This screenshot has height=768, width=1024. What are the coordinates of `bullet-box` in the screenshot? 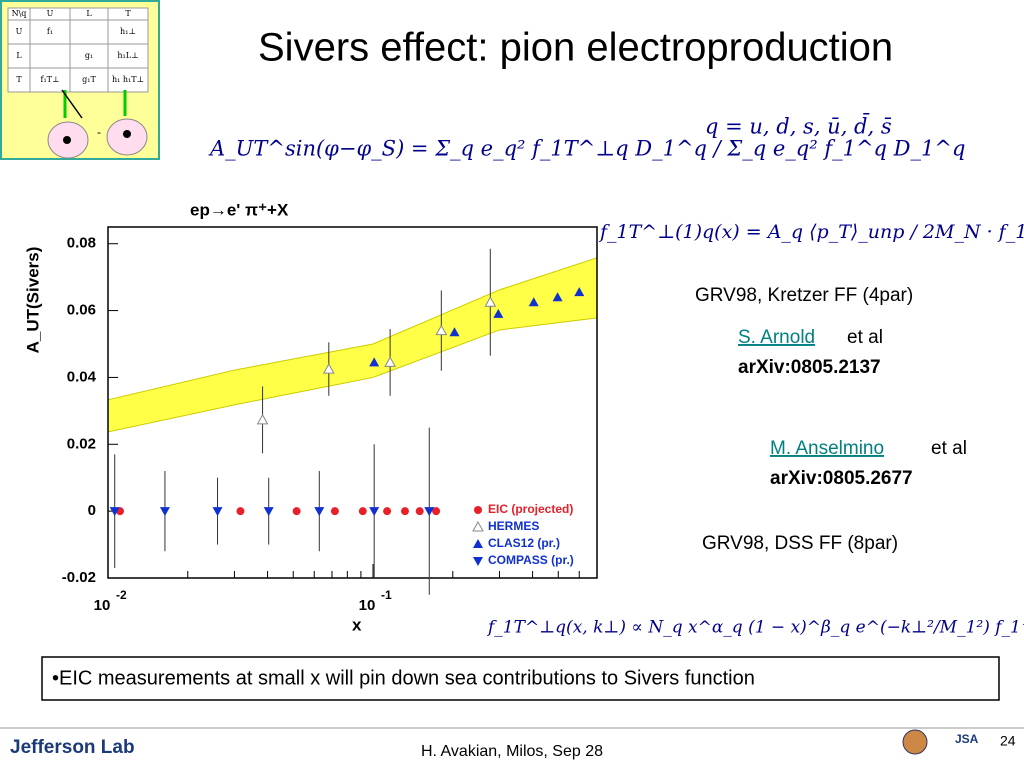 It's located at (520, 678).